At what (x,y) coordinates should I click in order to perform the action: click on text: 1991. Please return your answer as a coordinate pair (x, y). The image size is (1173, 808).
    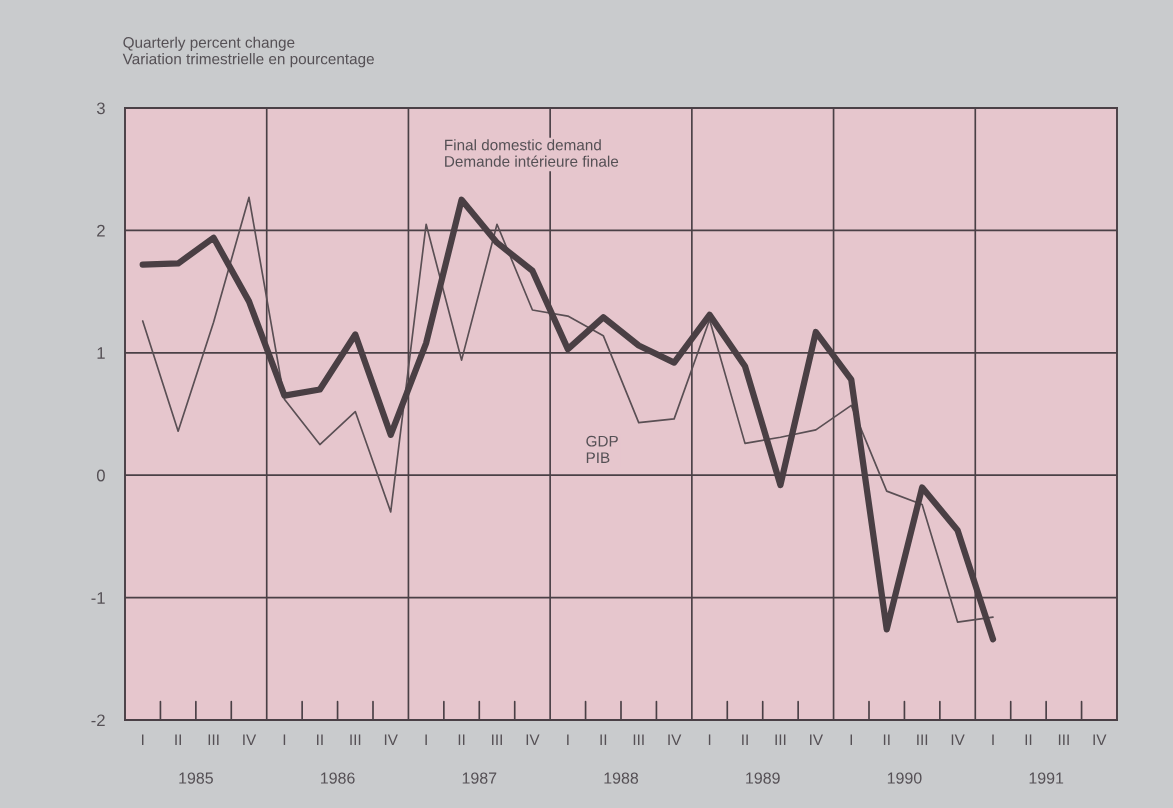
    Looking at the image, I should click on (1046, 778).